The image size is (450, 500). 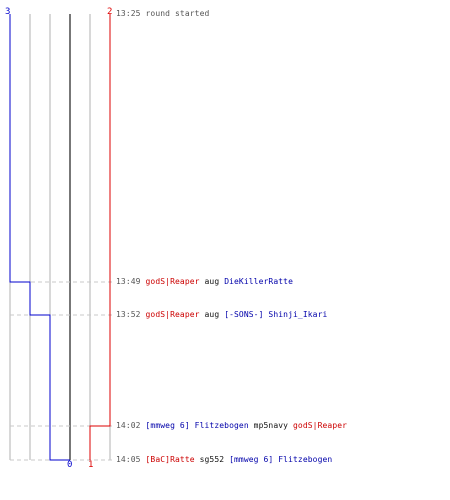 I want to click on end-score-label: 1, so click(x=90, y=465).